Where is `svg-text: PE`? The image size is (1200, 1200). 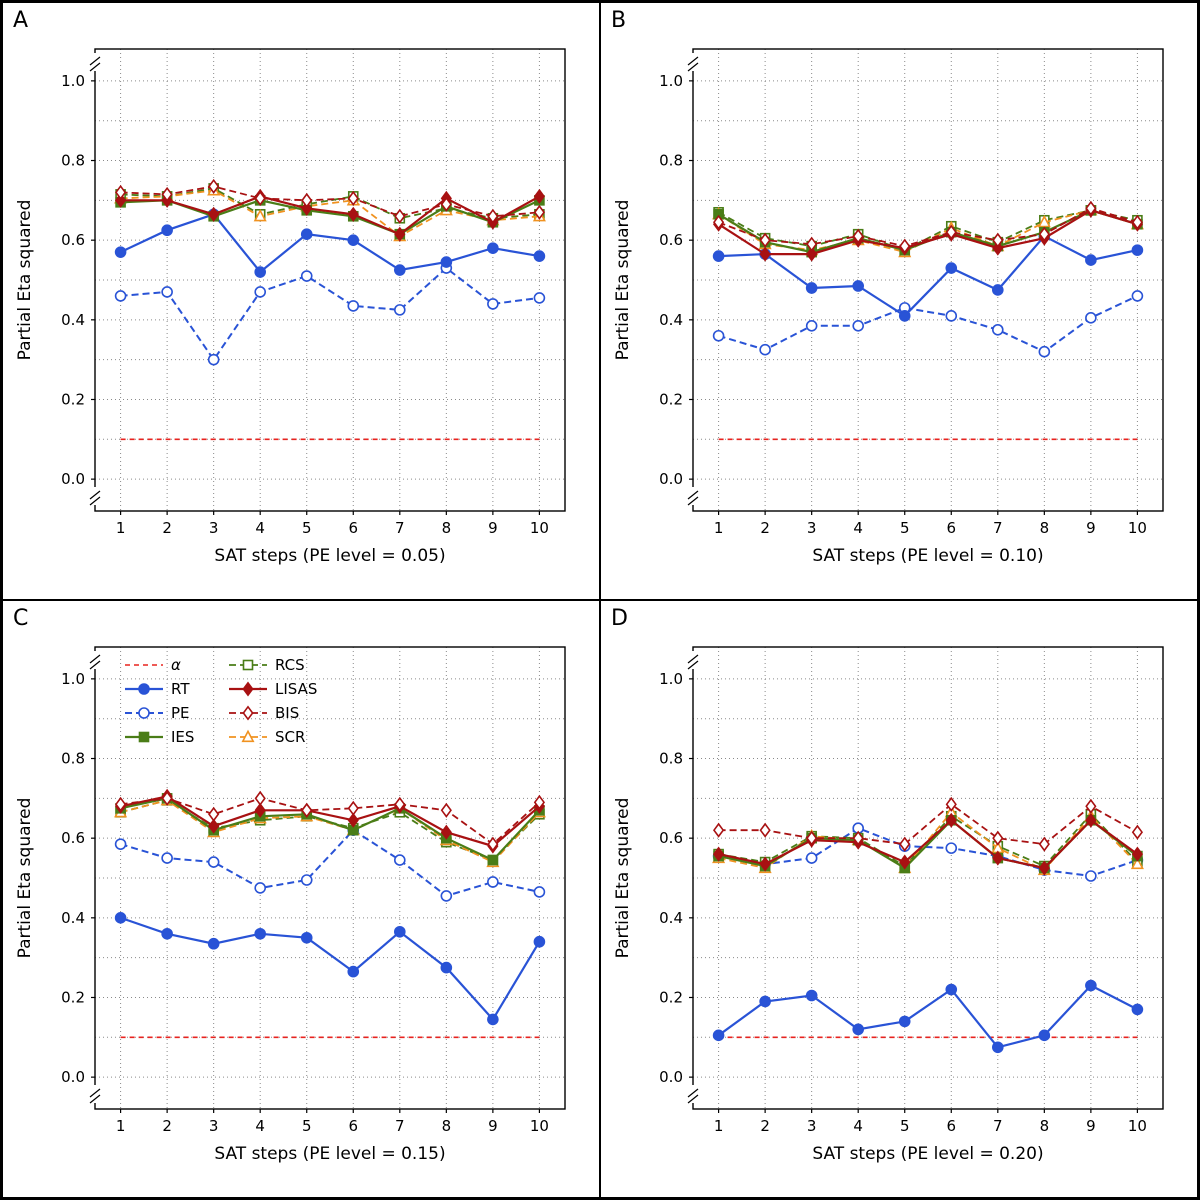 svg-text: PE is located at coordinates (180, 713).